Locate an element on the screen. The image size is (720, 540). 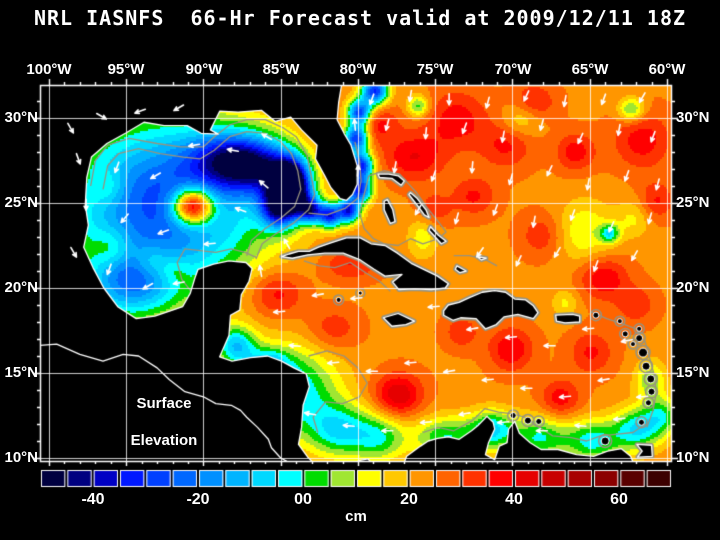
overlay-label-line1: Surface is located at coordinates (164, 403).